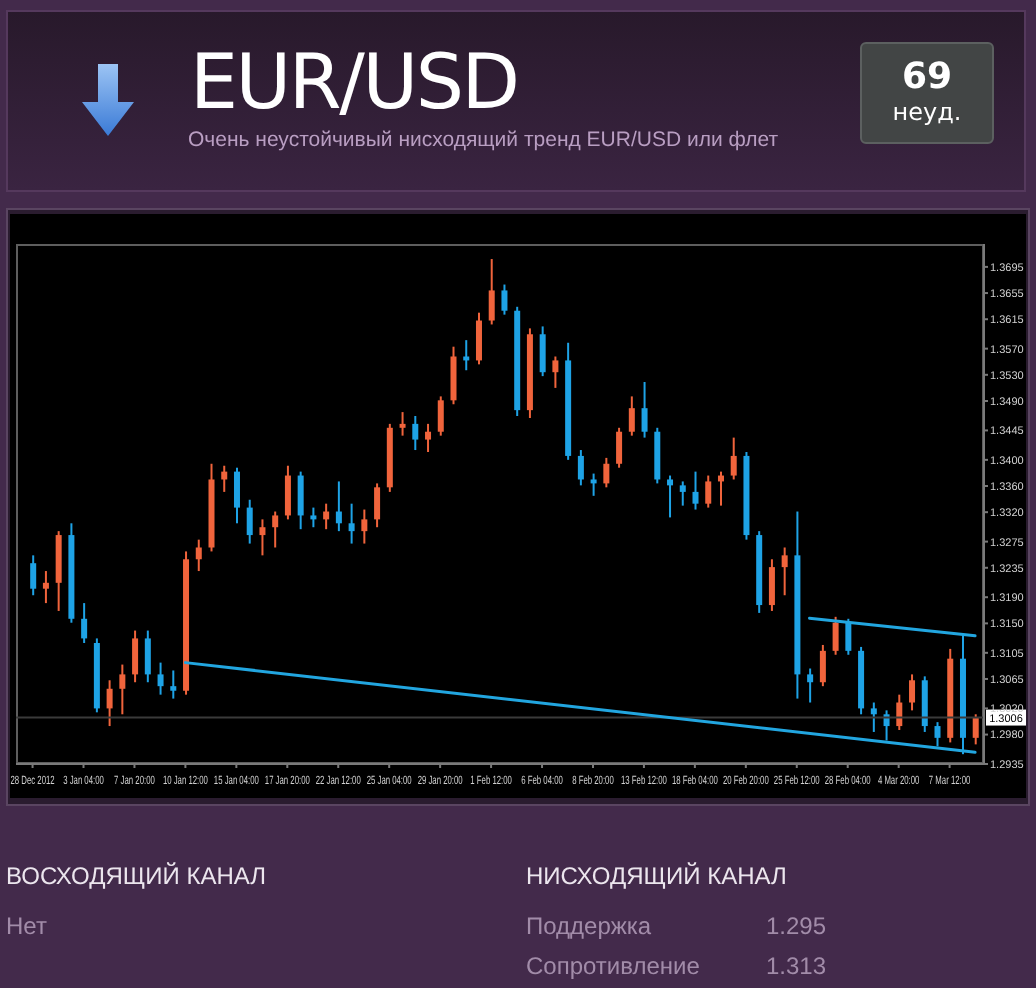 The width and height of the screenshot is (1036, 988). What do you see at coordinates (136, 876) in the screenshot?
I see `text: ВОСХОДЯЩИЙ КАНАЛ` at bounding box center [136, 876].